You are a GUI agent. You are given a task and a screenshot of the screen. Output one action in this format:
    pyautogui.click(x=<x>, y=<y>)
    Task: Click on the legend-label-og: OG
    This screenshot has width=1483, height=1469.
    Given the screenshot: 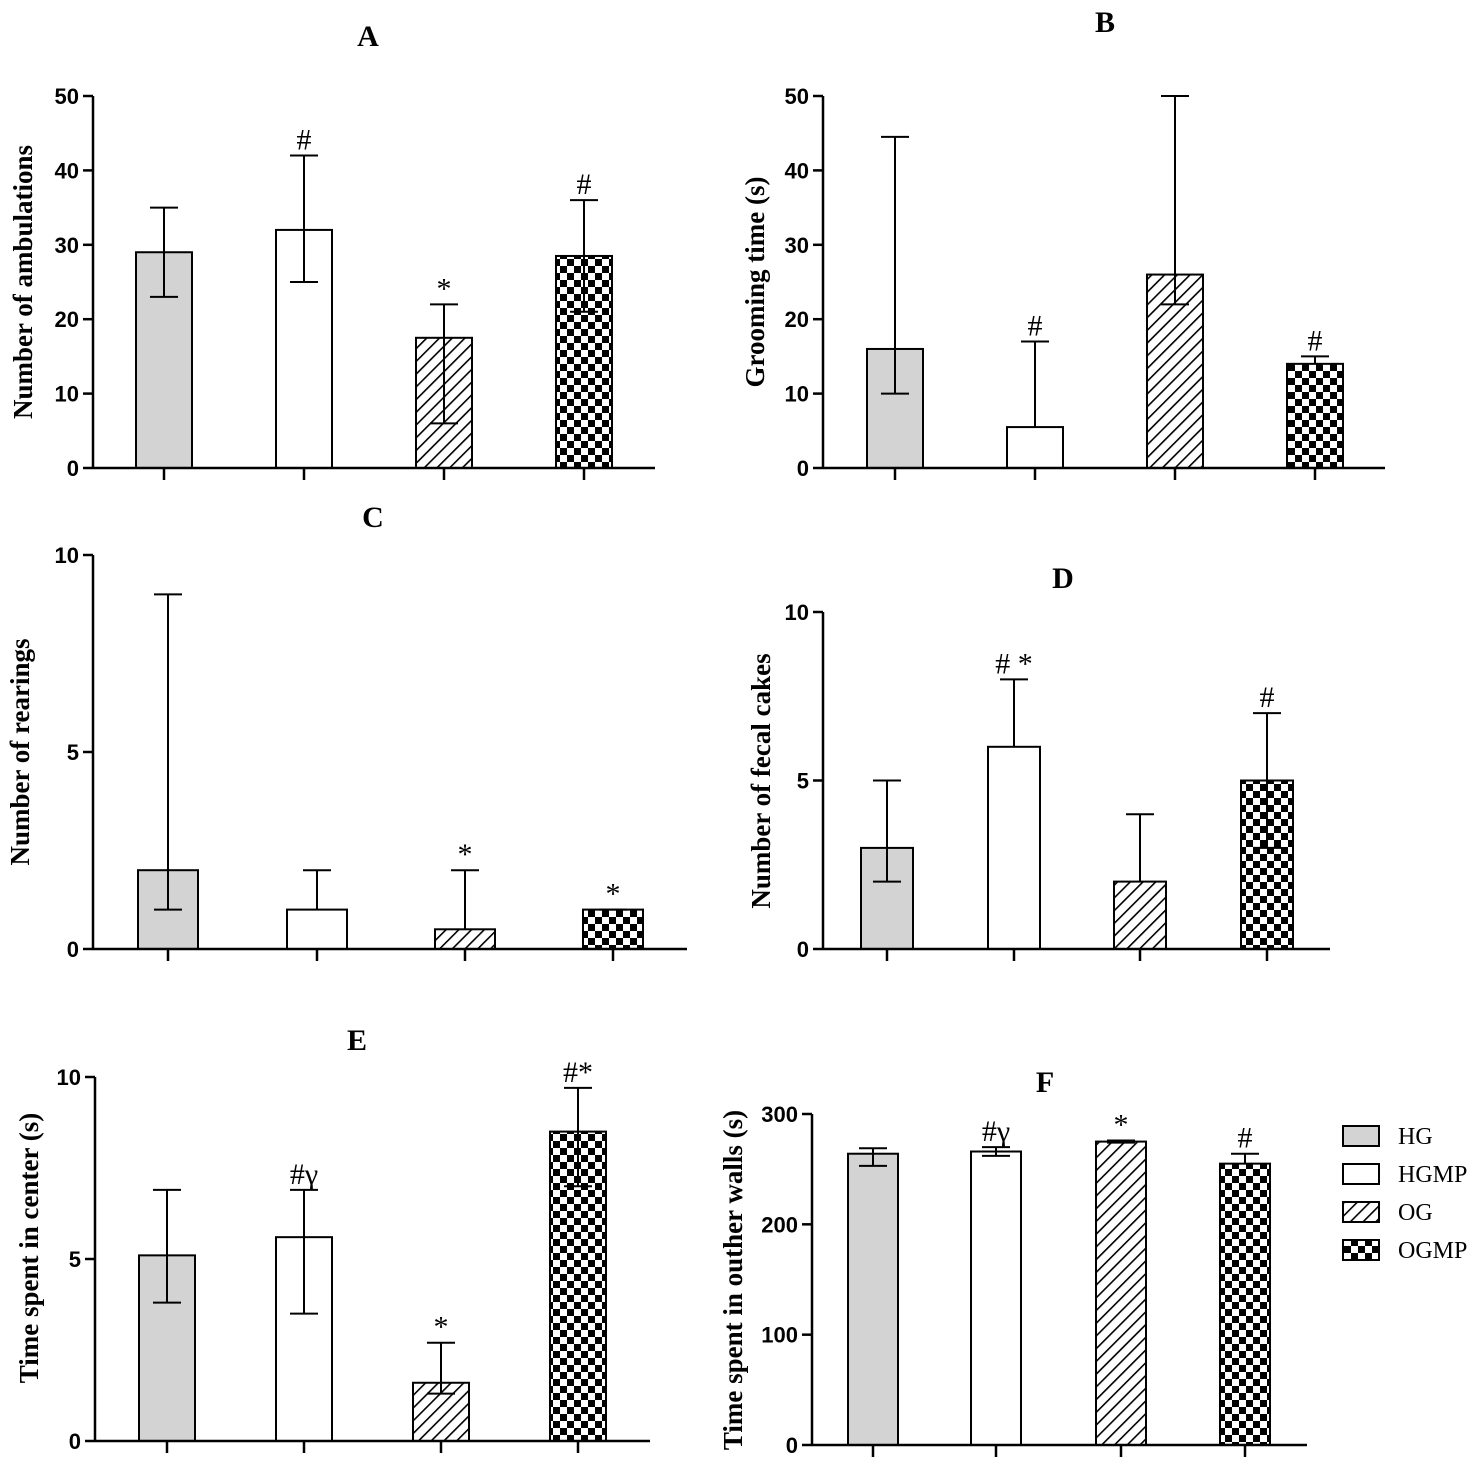 What is the action you would take?
    pyautogui.click(x=1415, y=1213)
    